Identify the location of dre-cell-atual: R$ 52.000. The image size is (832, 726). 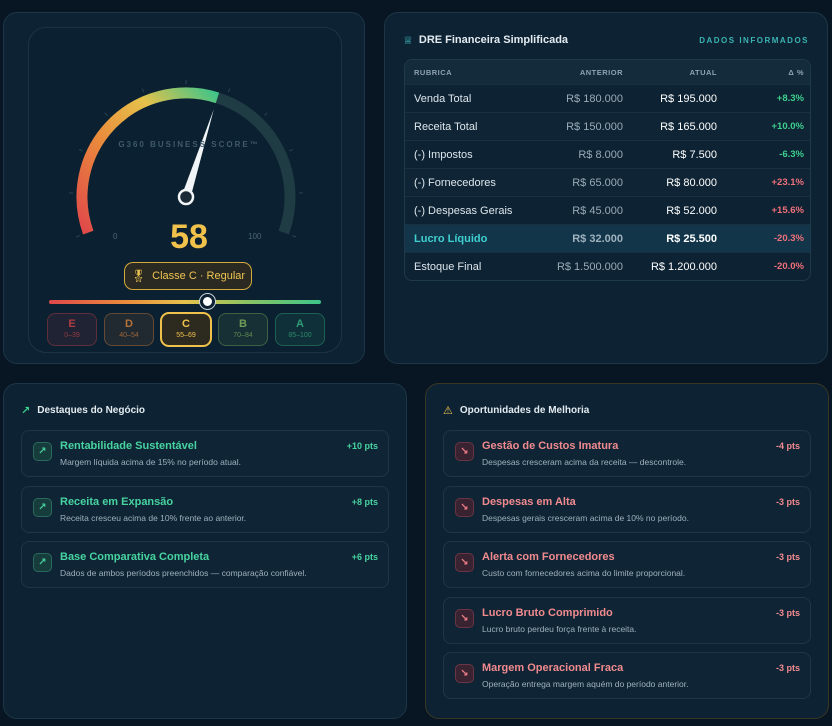
(691, 210).